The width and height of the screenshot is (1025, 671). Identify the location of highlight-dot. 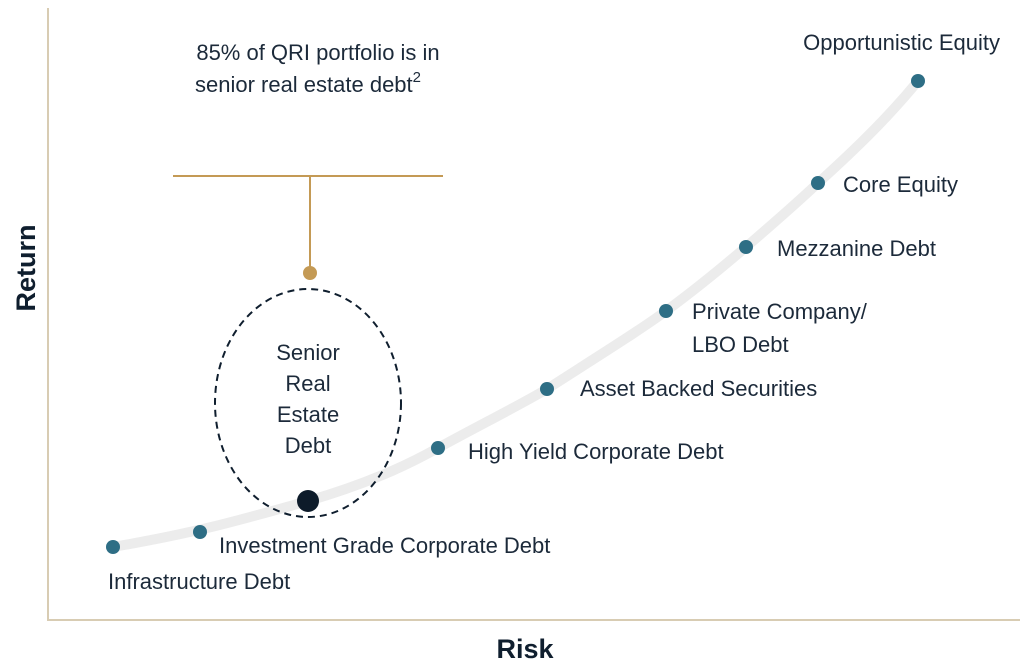
(308, 501).